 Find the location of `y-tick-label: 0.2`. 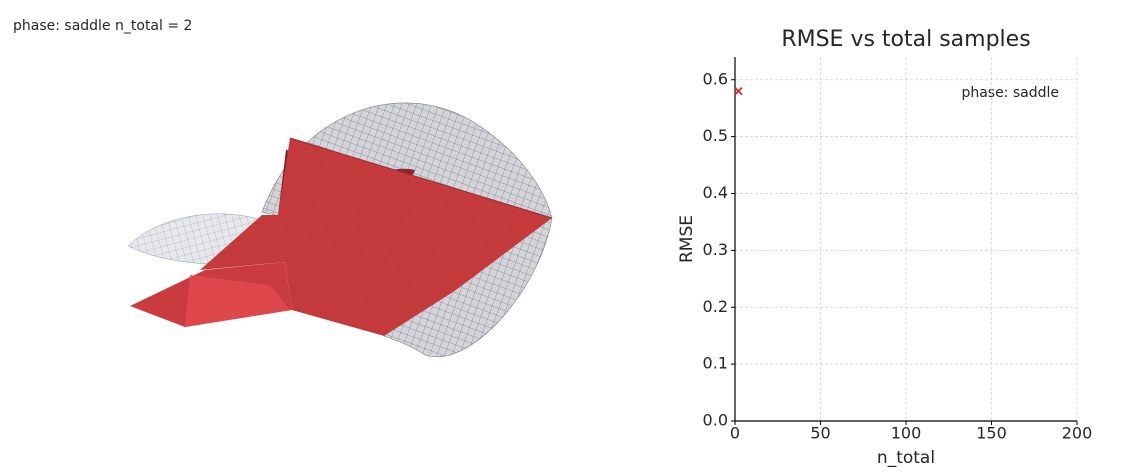

y-tick-label: 0.2 is located at coordinates (715, 306).